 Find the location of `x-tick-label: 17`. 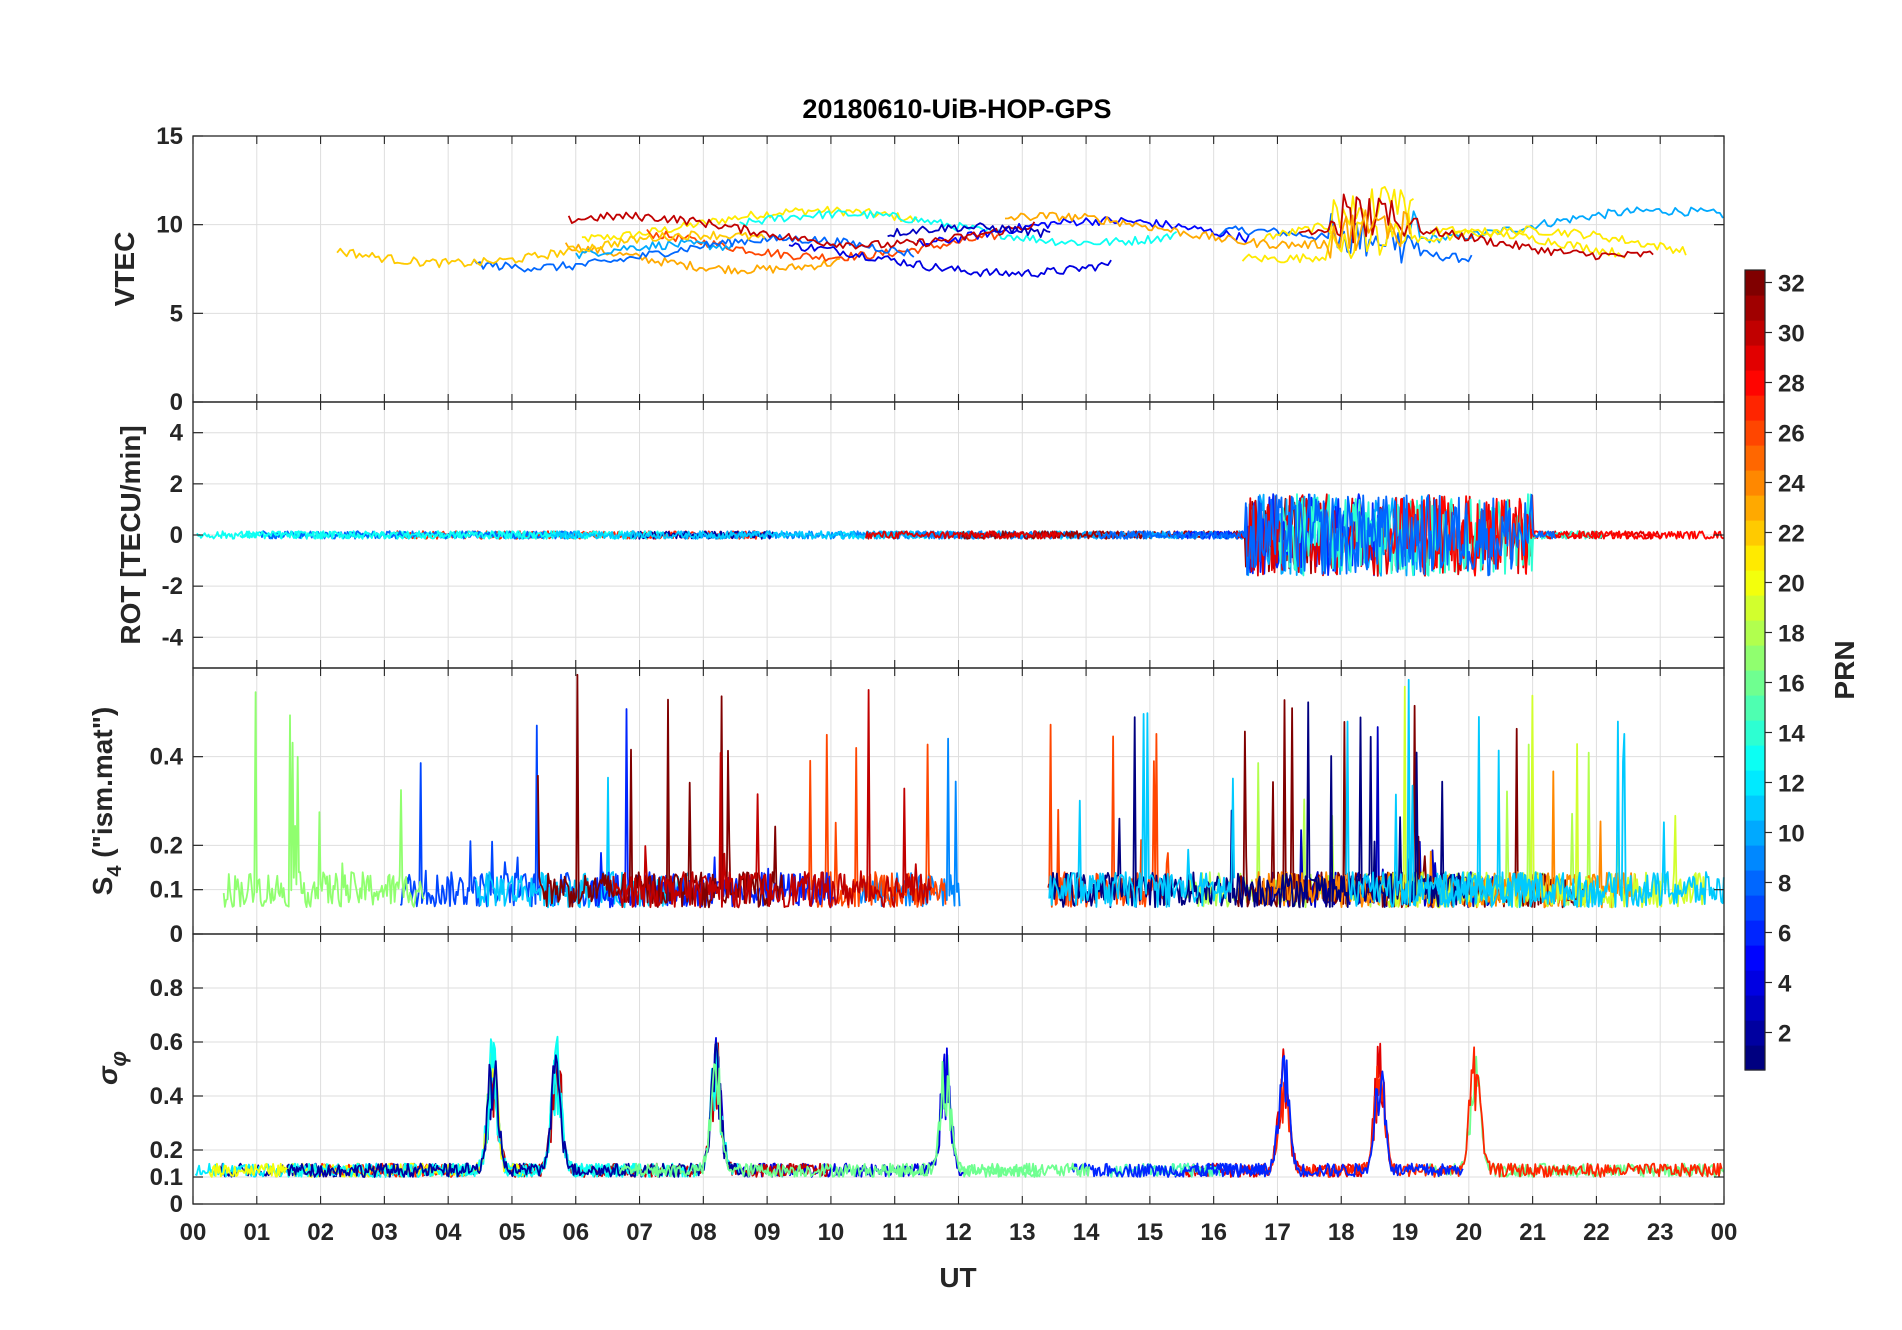

x-tick-label: 17 is located at coordinates (1277, 1232).